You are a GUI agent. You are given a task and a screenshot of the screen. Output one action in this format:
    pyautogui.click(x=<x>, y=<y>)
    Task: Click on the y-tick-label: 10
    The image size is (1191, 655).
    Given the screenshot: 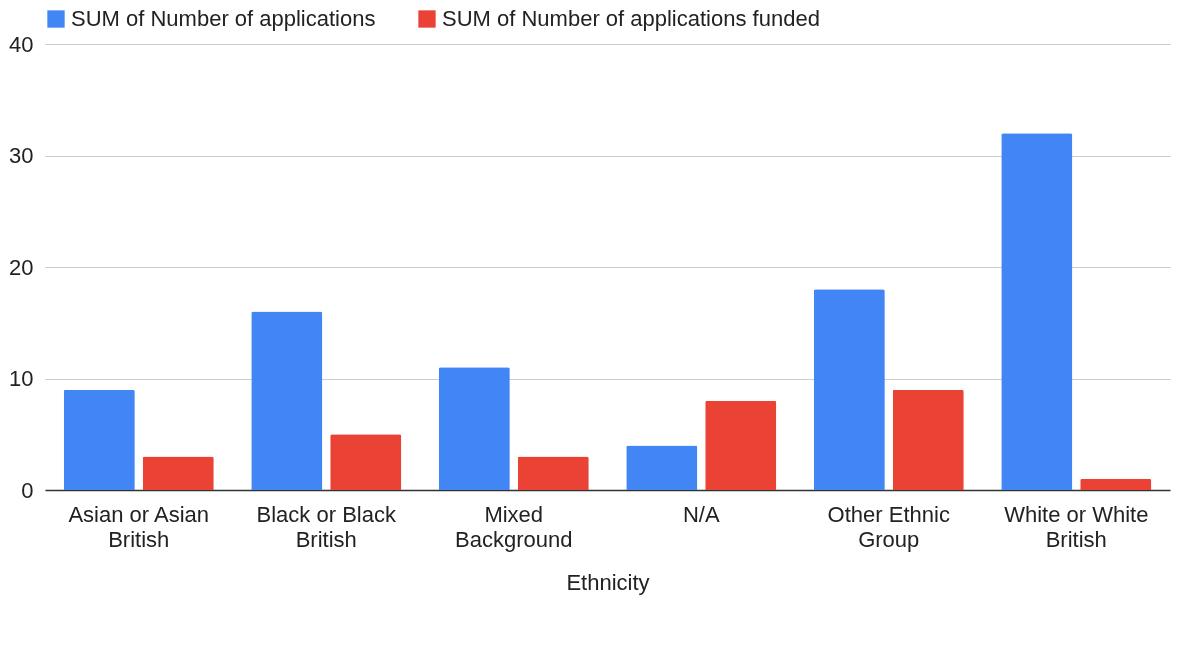 What is the action you would take?
    pyautogui.click(x=21, y=378)
    